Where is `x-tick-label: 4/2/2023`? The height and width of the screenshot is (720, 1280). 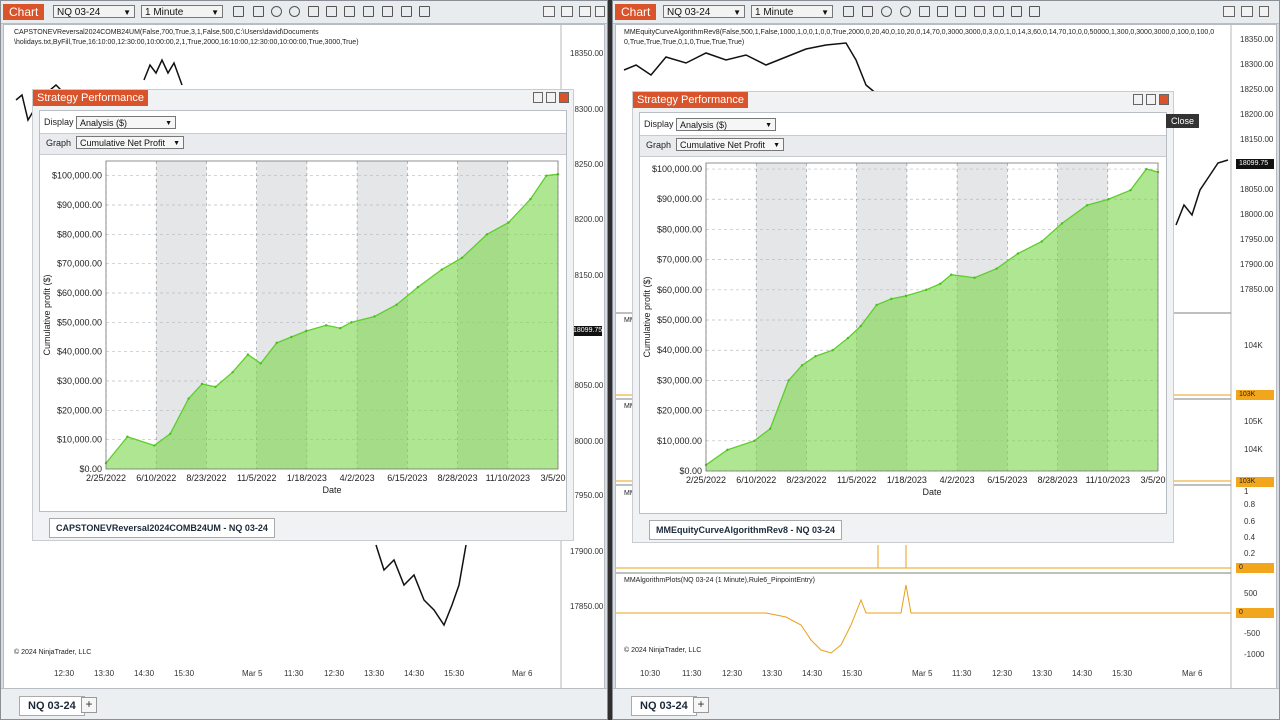
x-tick-label: 4/2/2023 is located at coordinates (957, 480).